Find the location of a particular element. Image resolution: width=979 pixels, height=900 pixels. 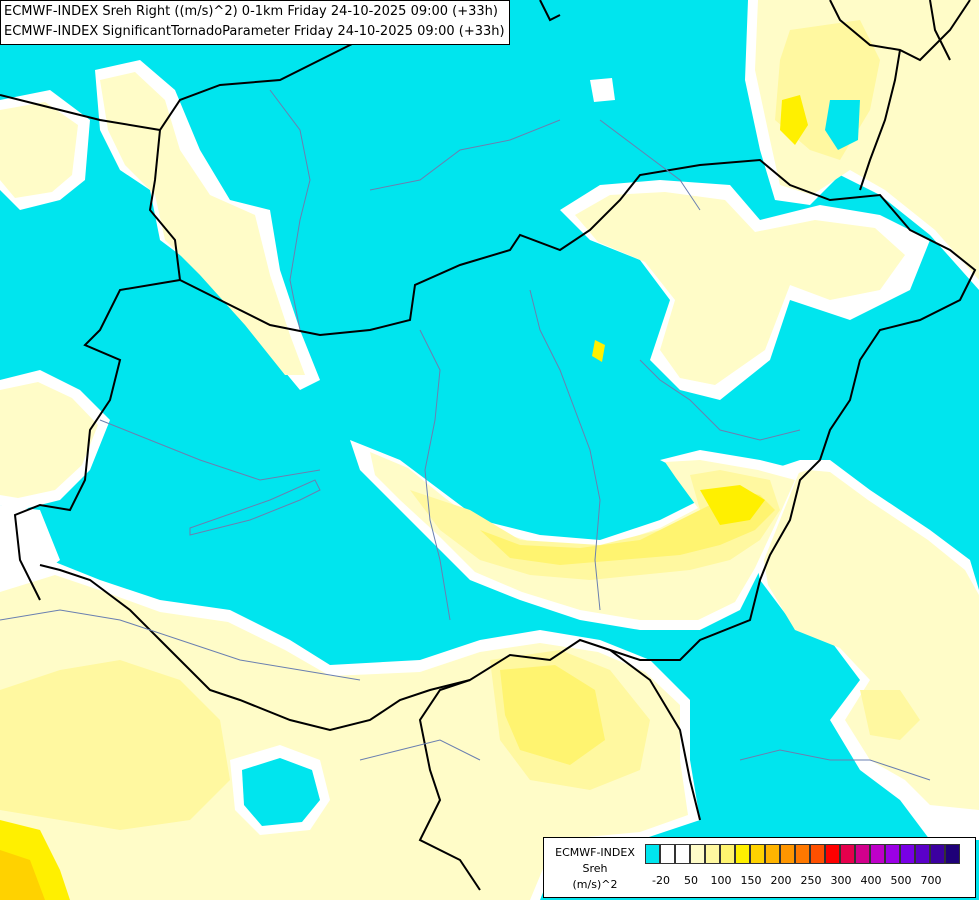

legend-title-param: Sreh is located at coordinates (595, 868).